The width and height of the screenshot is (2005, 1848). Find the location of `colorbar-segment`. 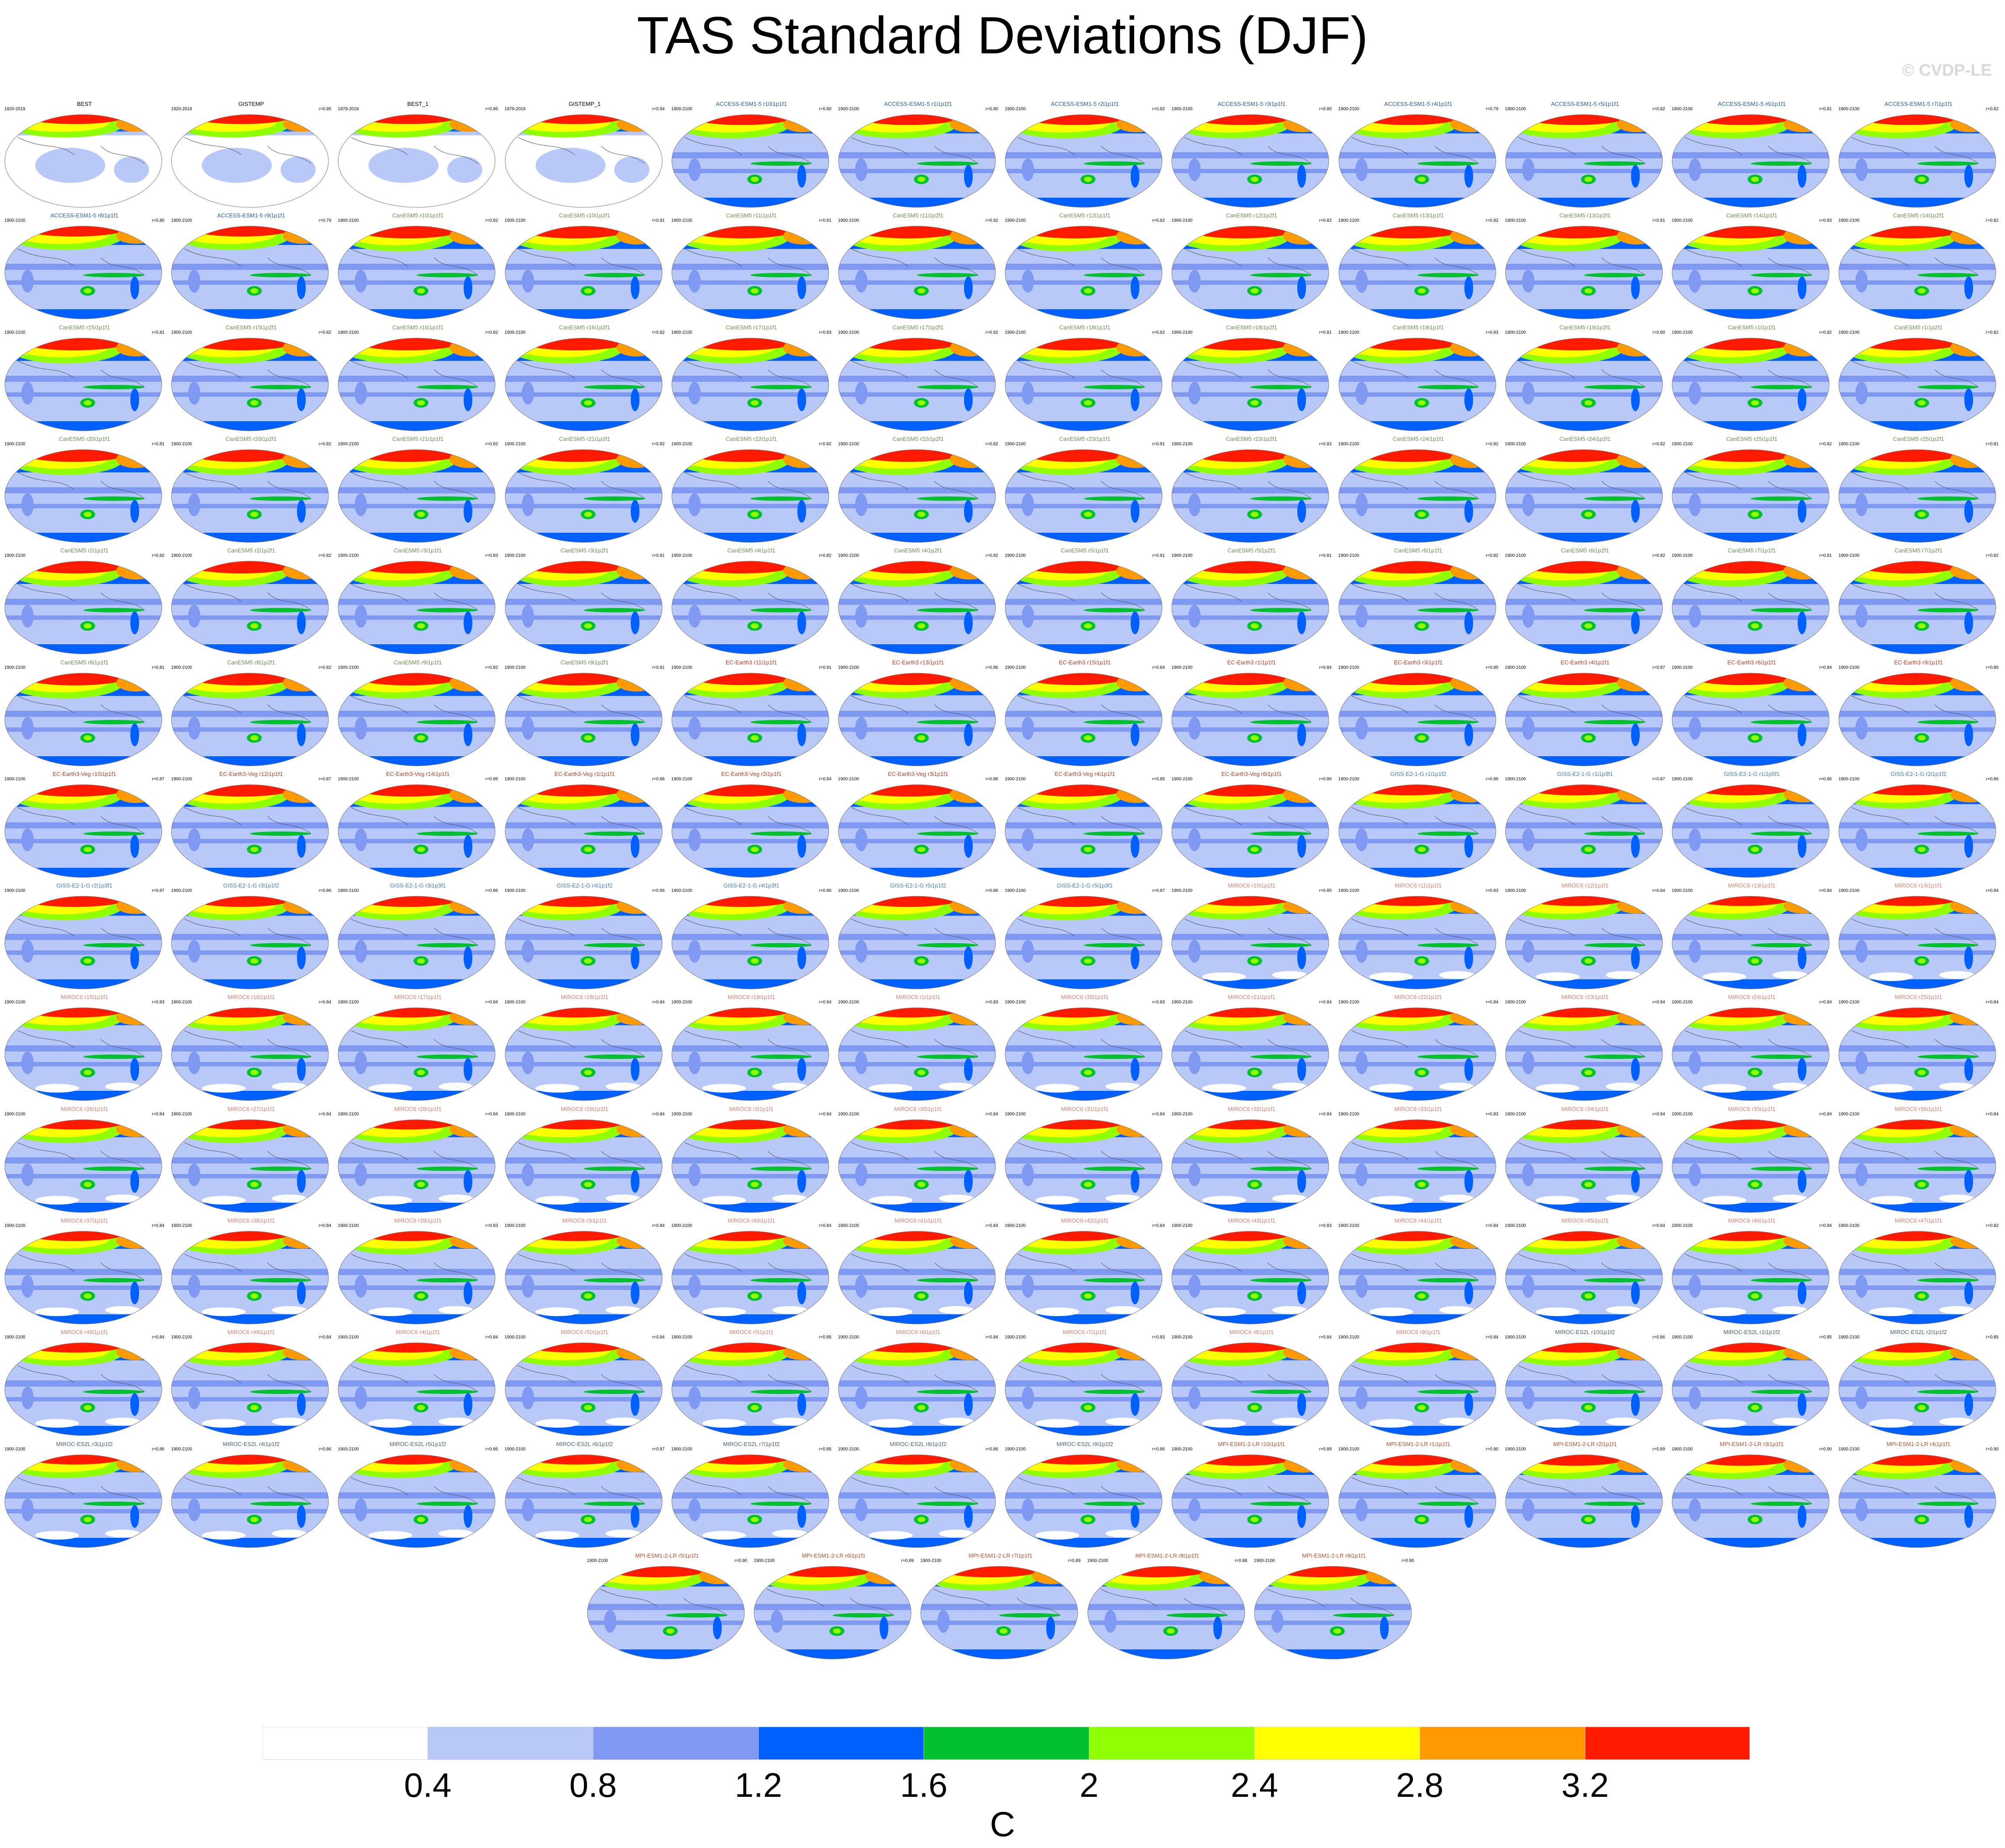

colorbar-segment is located at coordinates (1007, 1743).